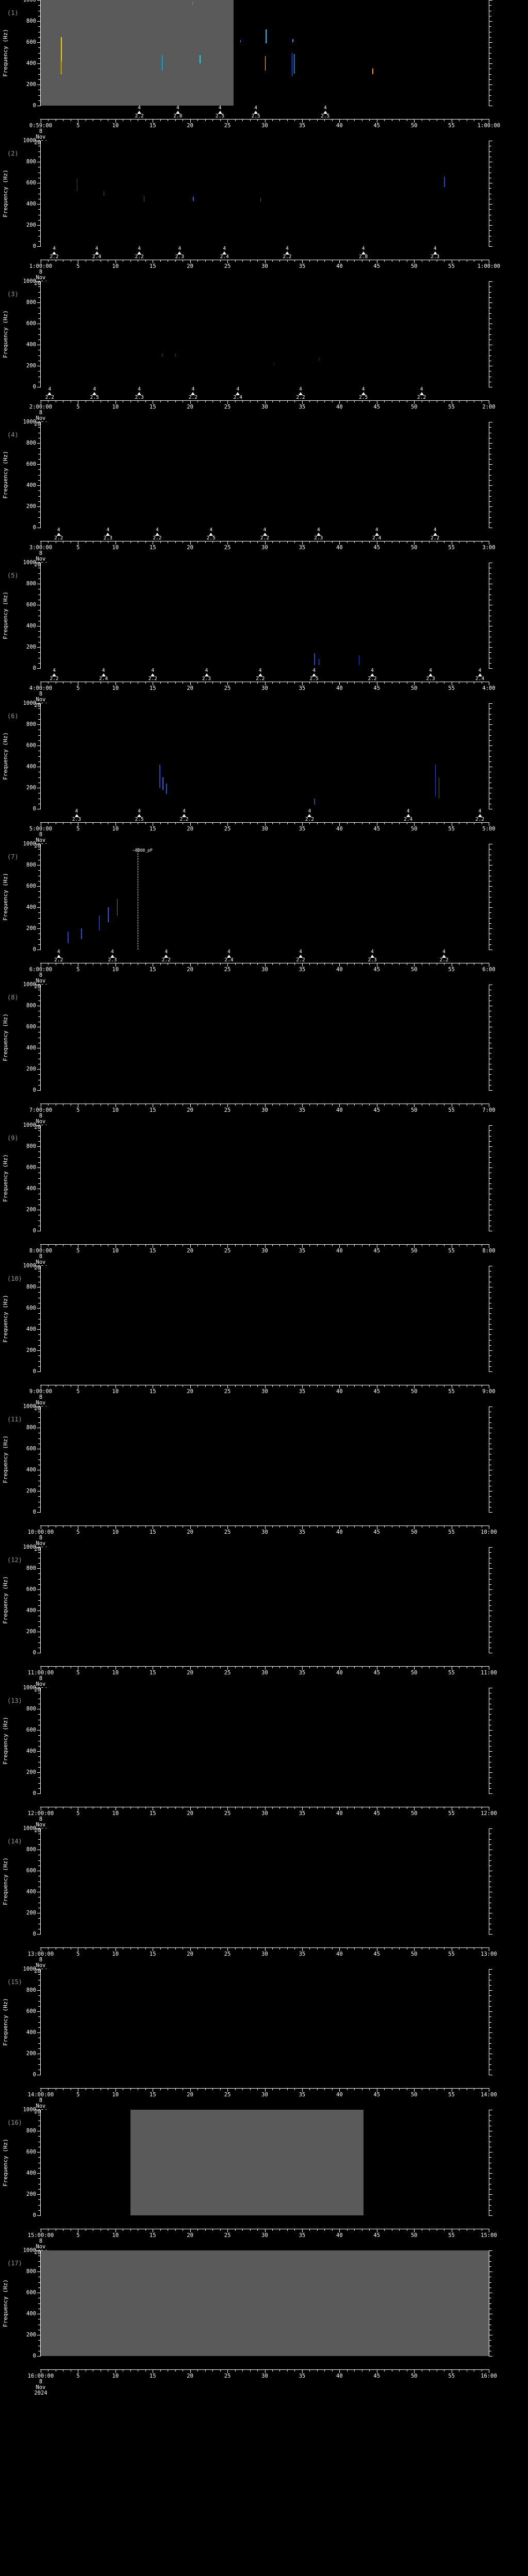 The height and width of the screenshot is (2576, 528). I want to click on event-marker-row, so click(264, 2362).